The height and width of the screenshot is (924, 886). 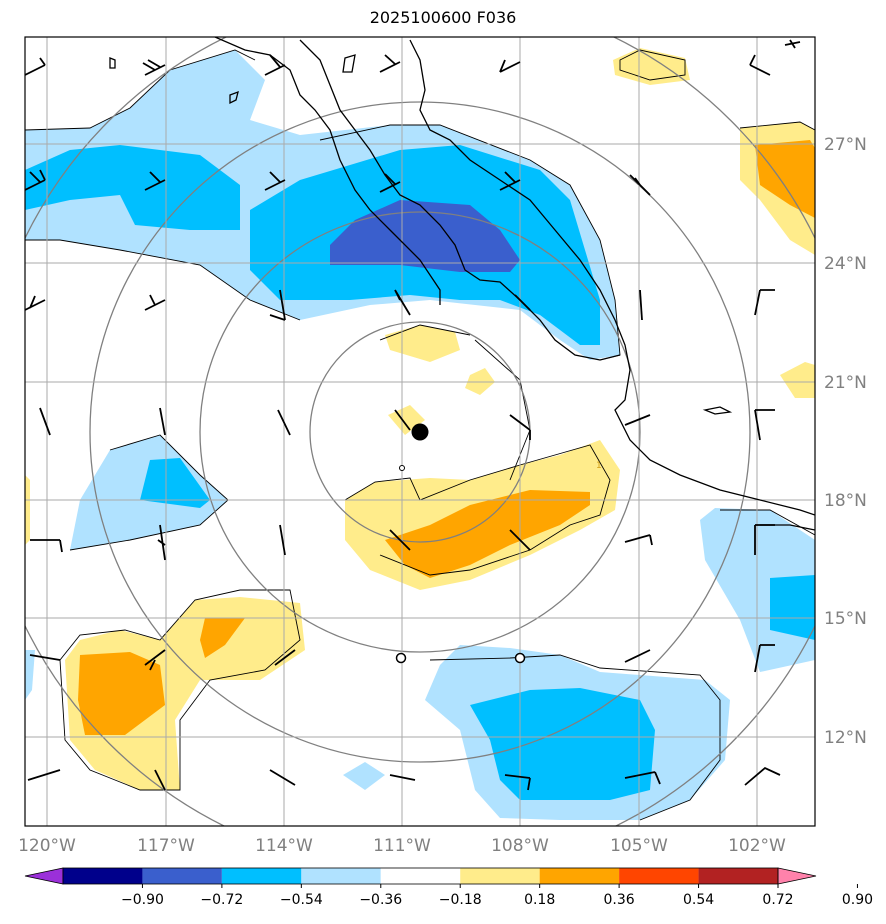 I want to click on colorbar-tick-label: 0.90, so click(x=857, y=900).